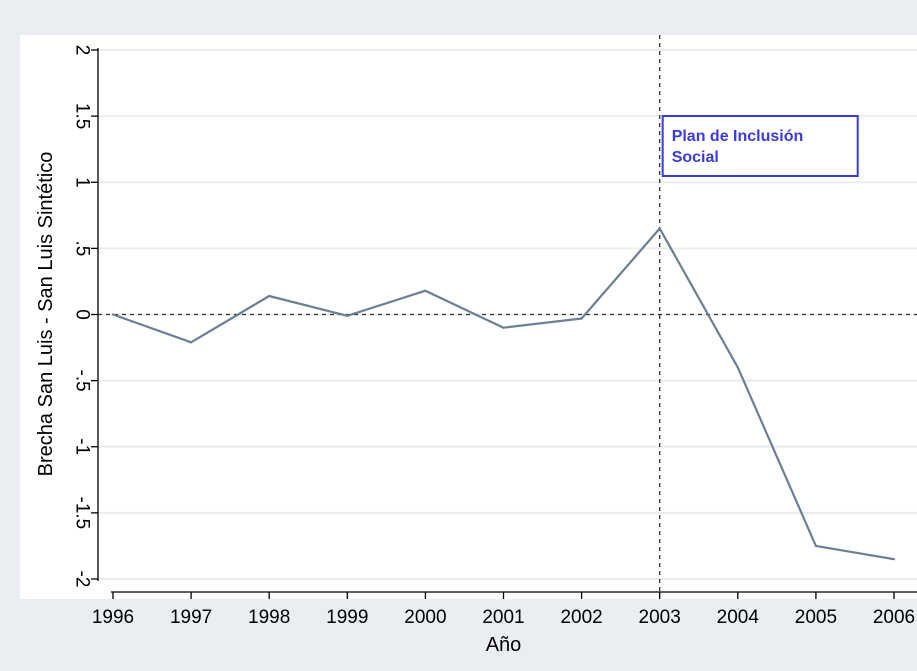 Image resolution: width=917 pixels, height=671 pixels. Describe the element at coordinates (82, 314) in the screenshot. I see `y-tick-label: 0` at that location.